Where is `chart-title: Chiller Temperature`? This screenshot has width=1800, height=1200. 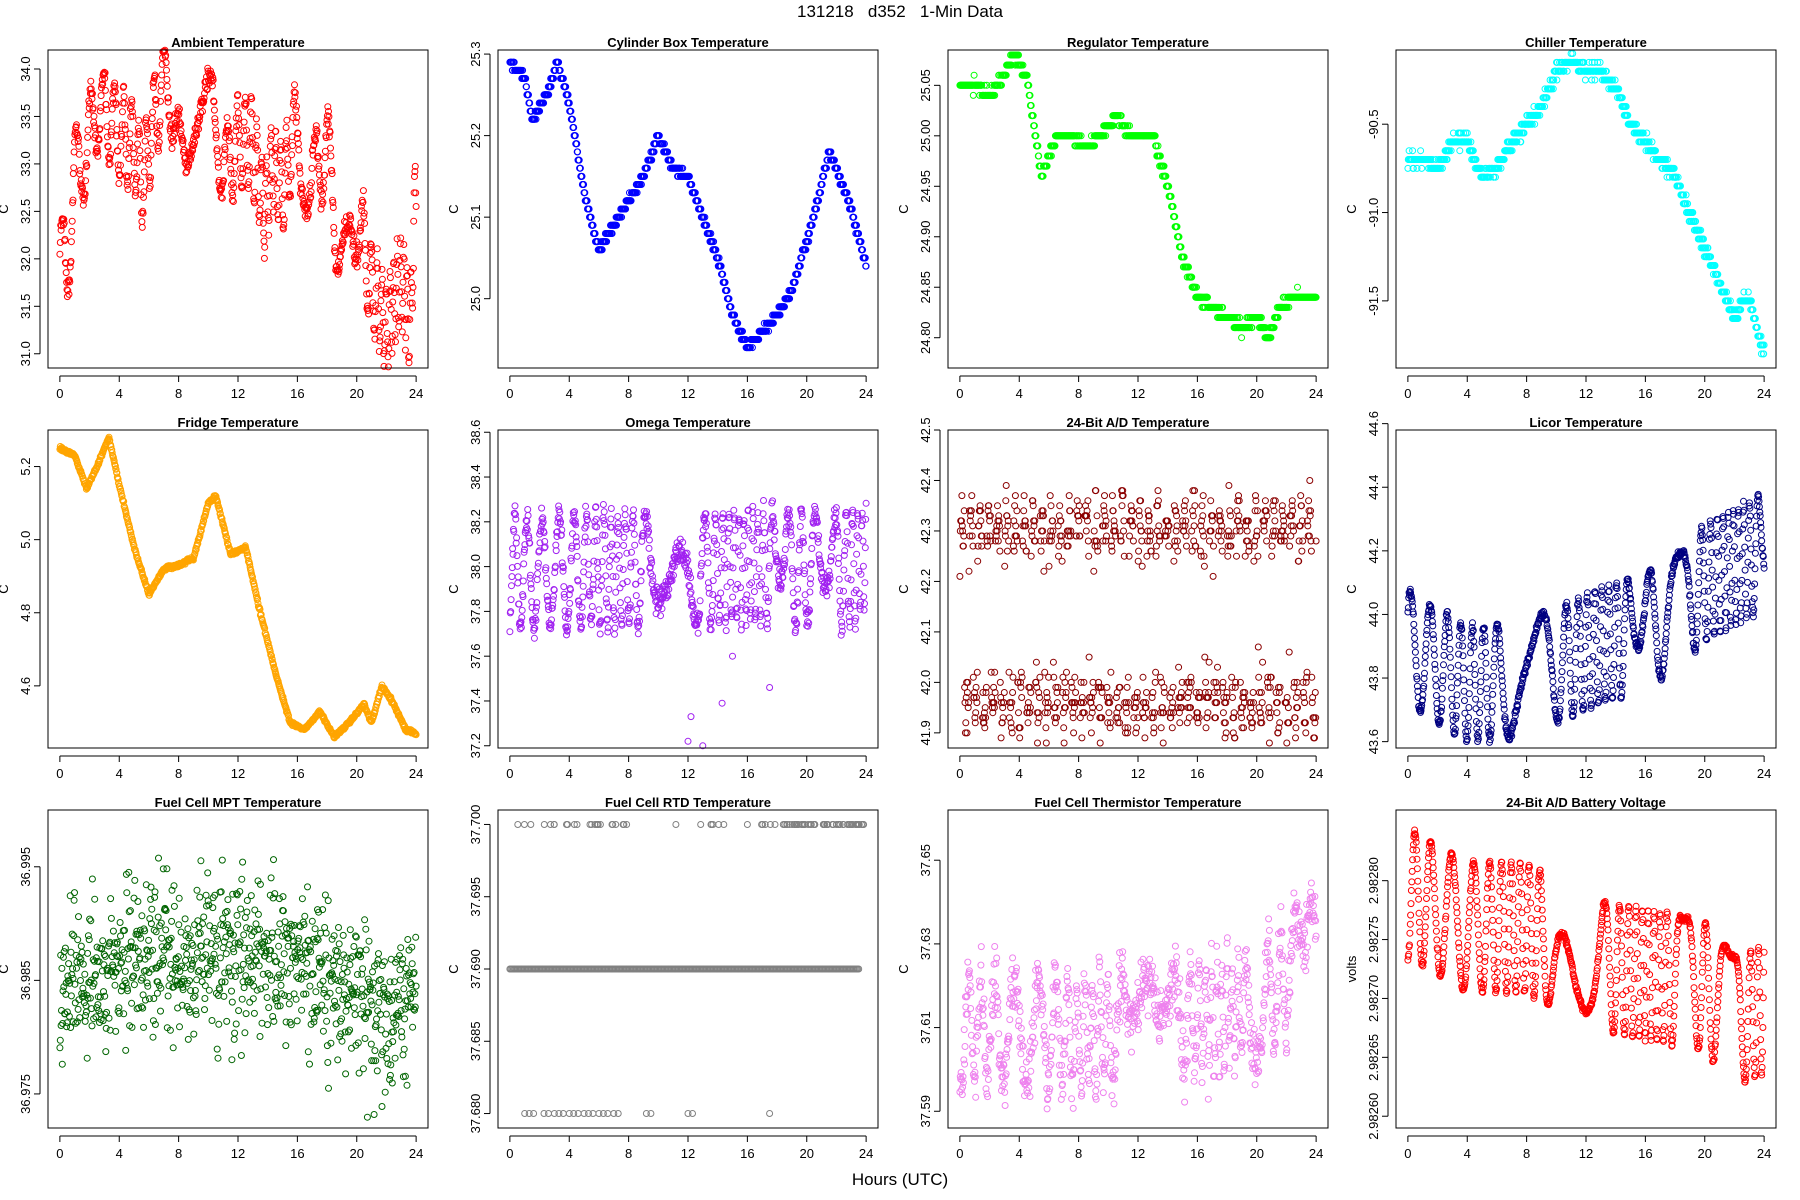 chart-title: Chiller Temperature is located at coordinates (1586, 42).